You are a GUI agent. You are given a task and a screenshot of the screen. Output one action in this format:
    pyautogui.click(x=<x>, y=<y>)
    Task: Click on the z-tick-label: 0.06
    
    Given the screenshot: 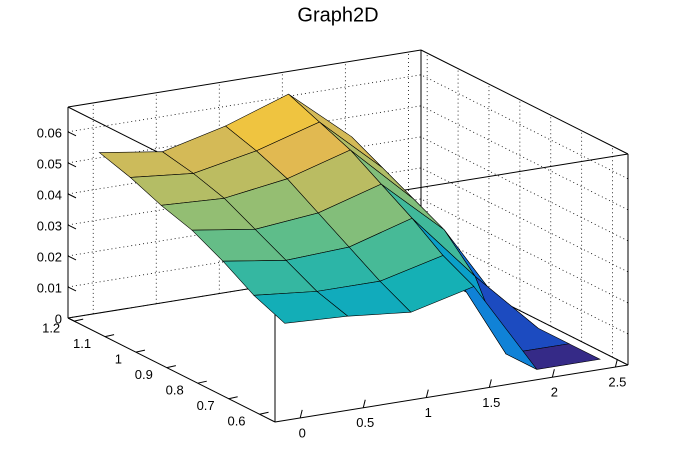 What is the action you would take?
    pyautogui.click(x=49, y=132)
    